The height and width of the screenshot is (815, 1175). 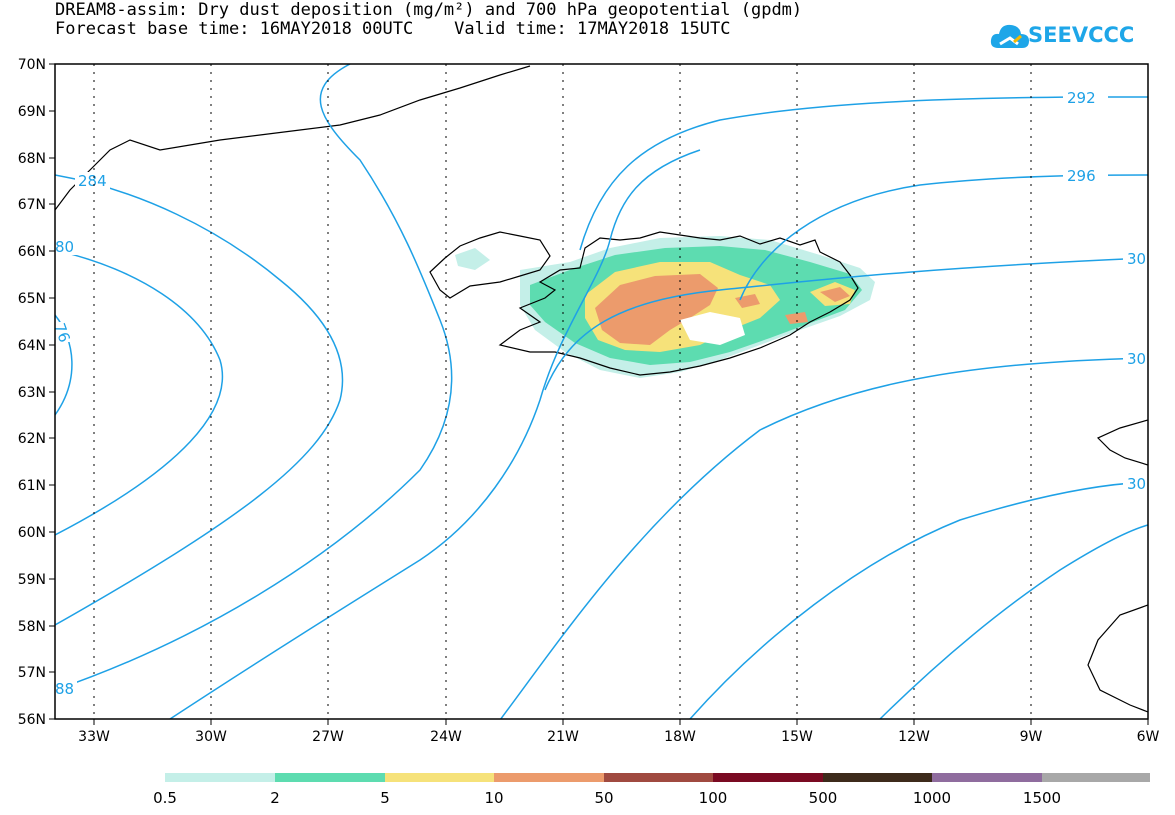 I want to click on colorbar-label: 500, so click(x=823, y=798).